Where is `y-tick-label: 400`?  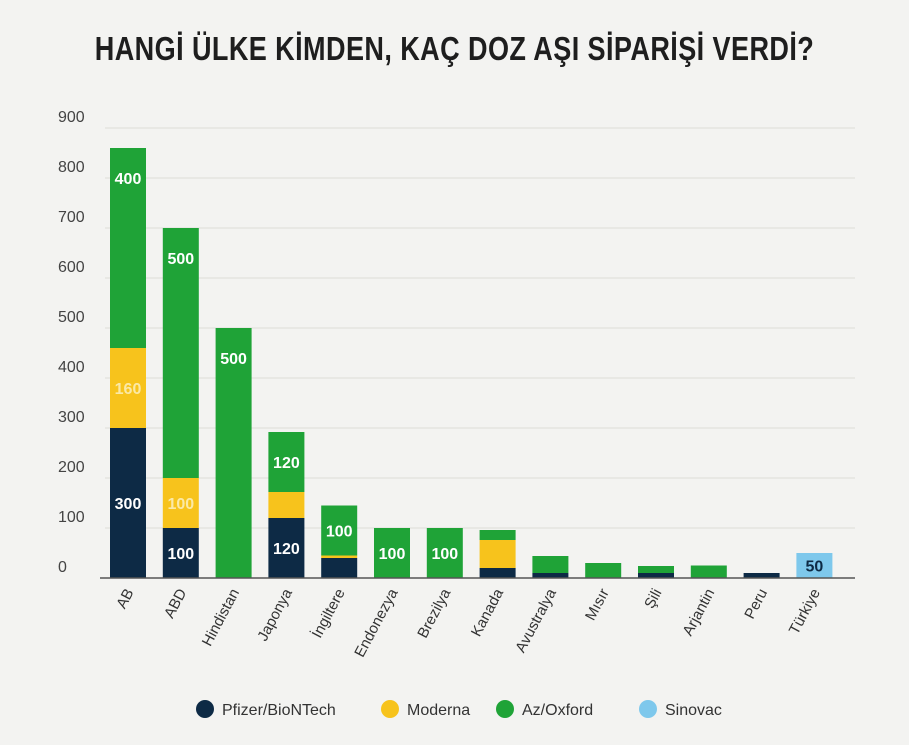 y-tick-label: 400 is located at coordinates (71, 367).